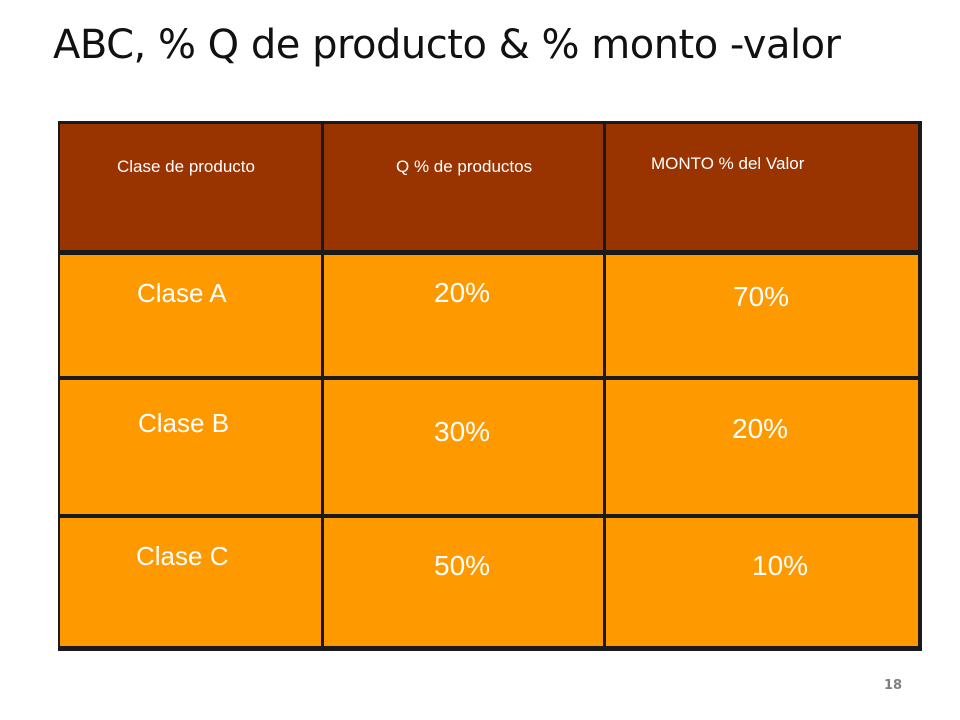  Describe the element at coordinates (780, 565) in the screenshot. I see `row-c-monto-pct: 10%` at that location.